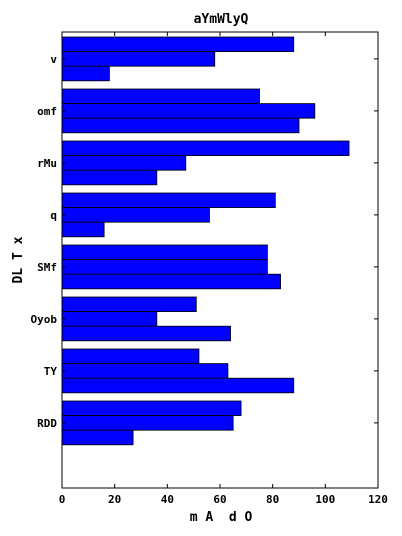  What do you see at coordinates (47, 267) in the screenshot?
I see `y-tick-label: SMf` at bounding box center [47, 267].